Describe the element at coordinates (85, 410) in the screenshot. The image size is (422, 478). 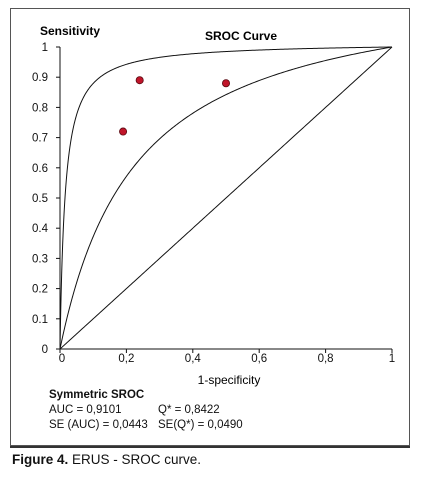
I see `auc-value: AUC = 0,9101` at that location.